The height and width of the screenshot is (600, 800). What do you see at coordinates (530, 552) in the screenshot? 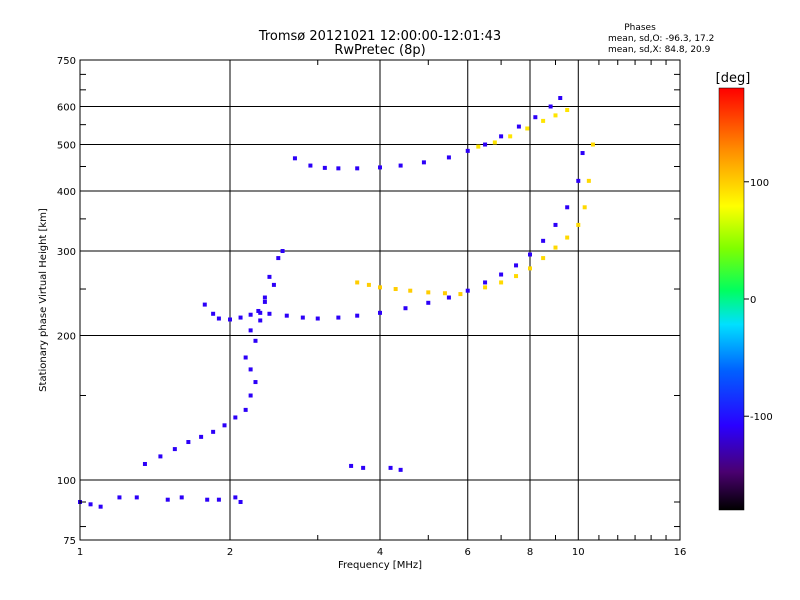
I see `x-tick-label: 8` at bounding box center [530, 552].